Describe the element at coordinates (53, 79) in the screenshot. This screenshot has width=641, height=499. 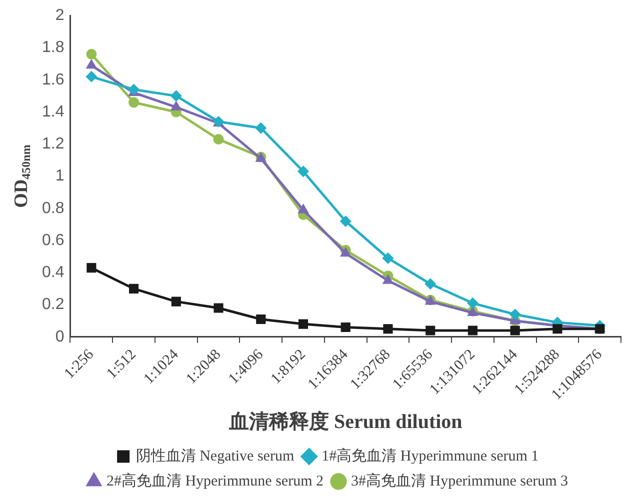
I see `y-tick-label: 1.6` at that location.